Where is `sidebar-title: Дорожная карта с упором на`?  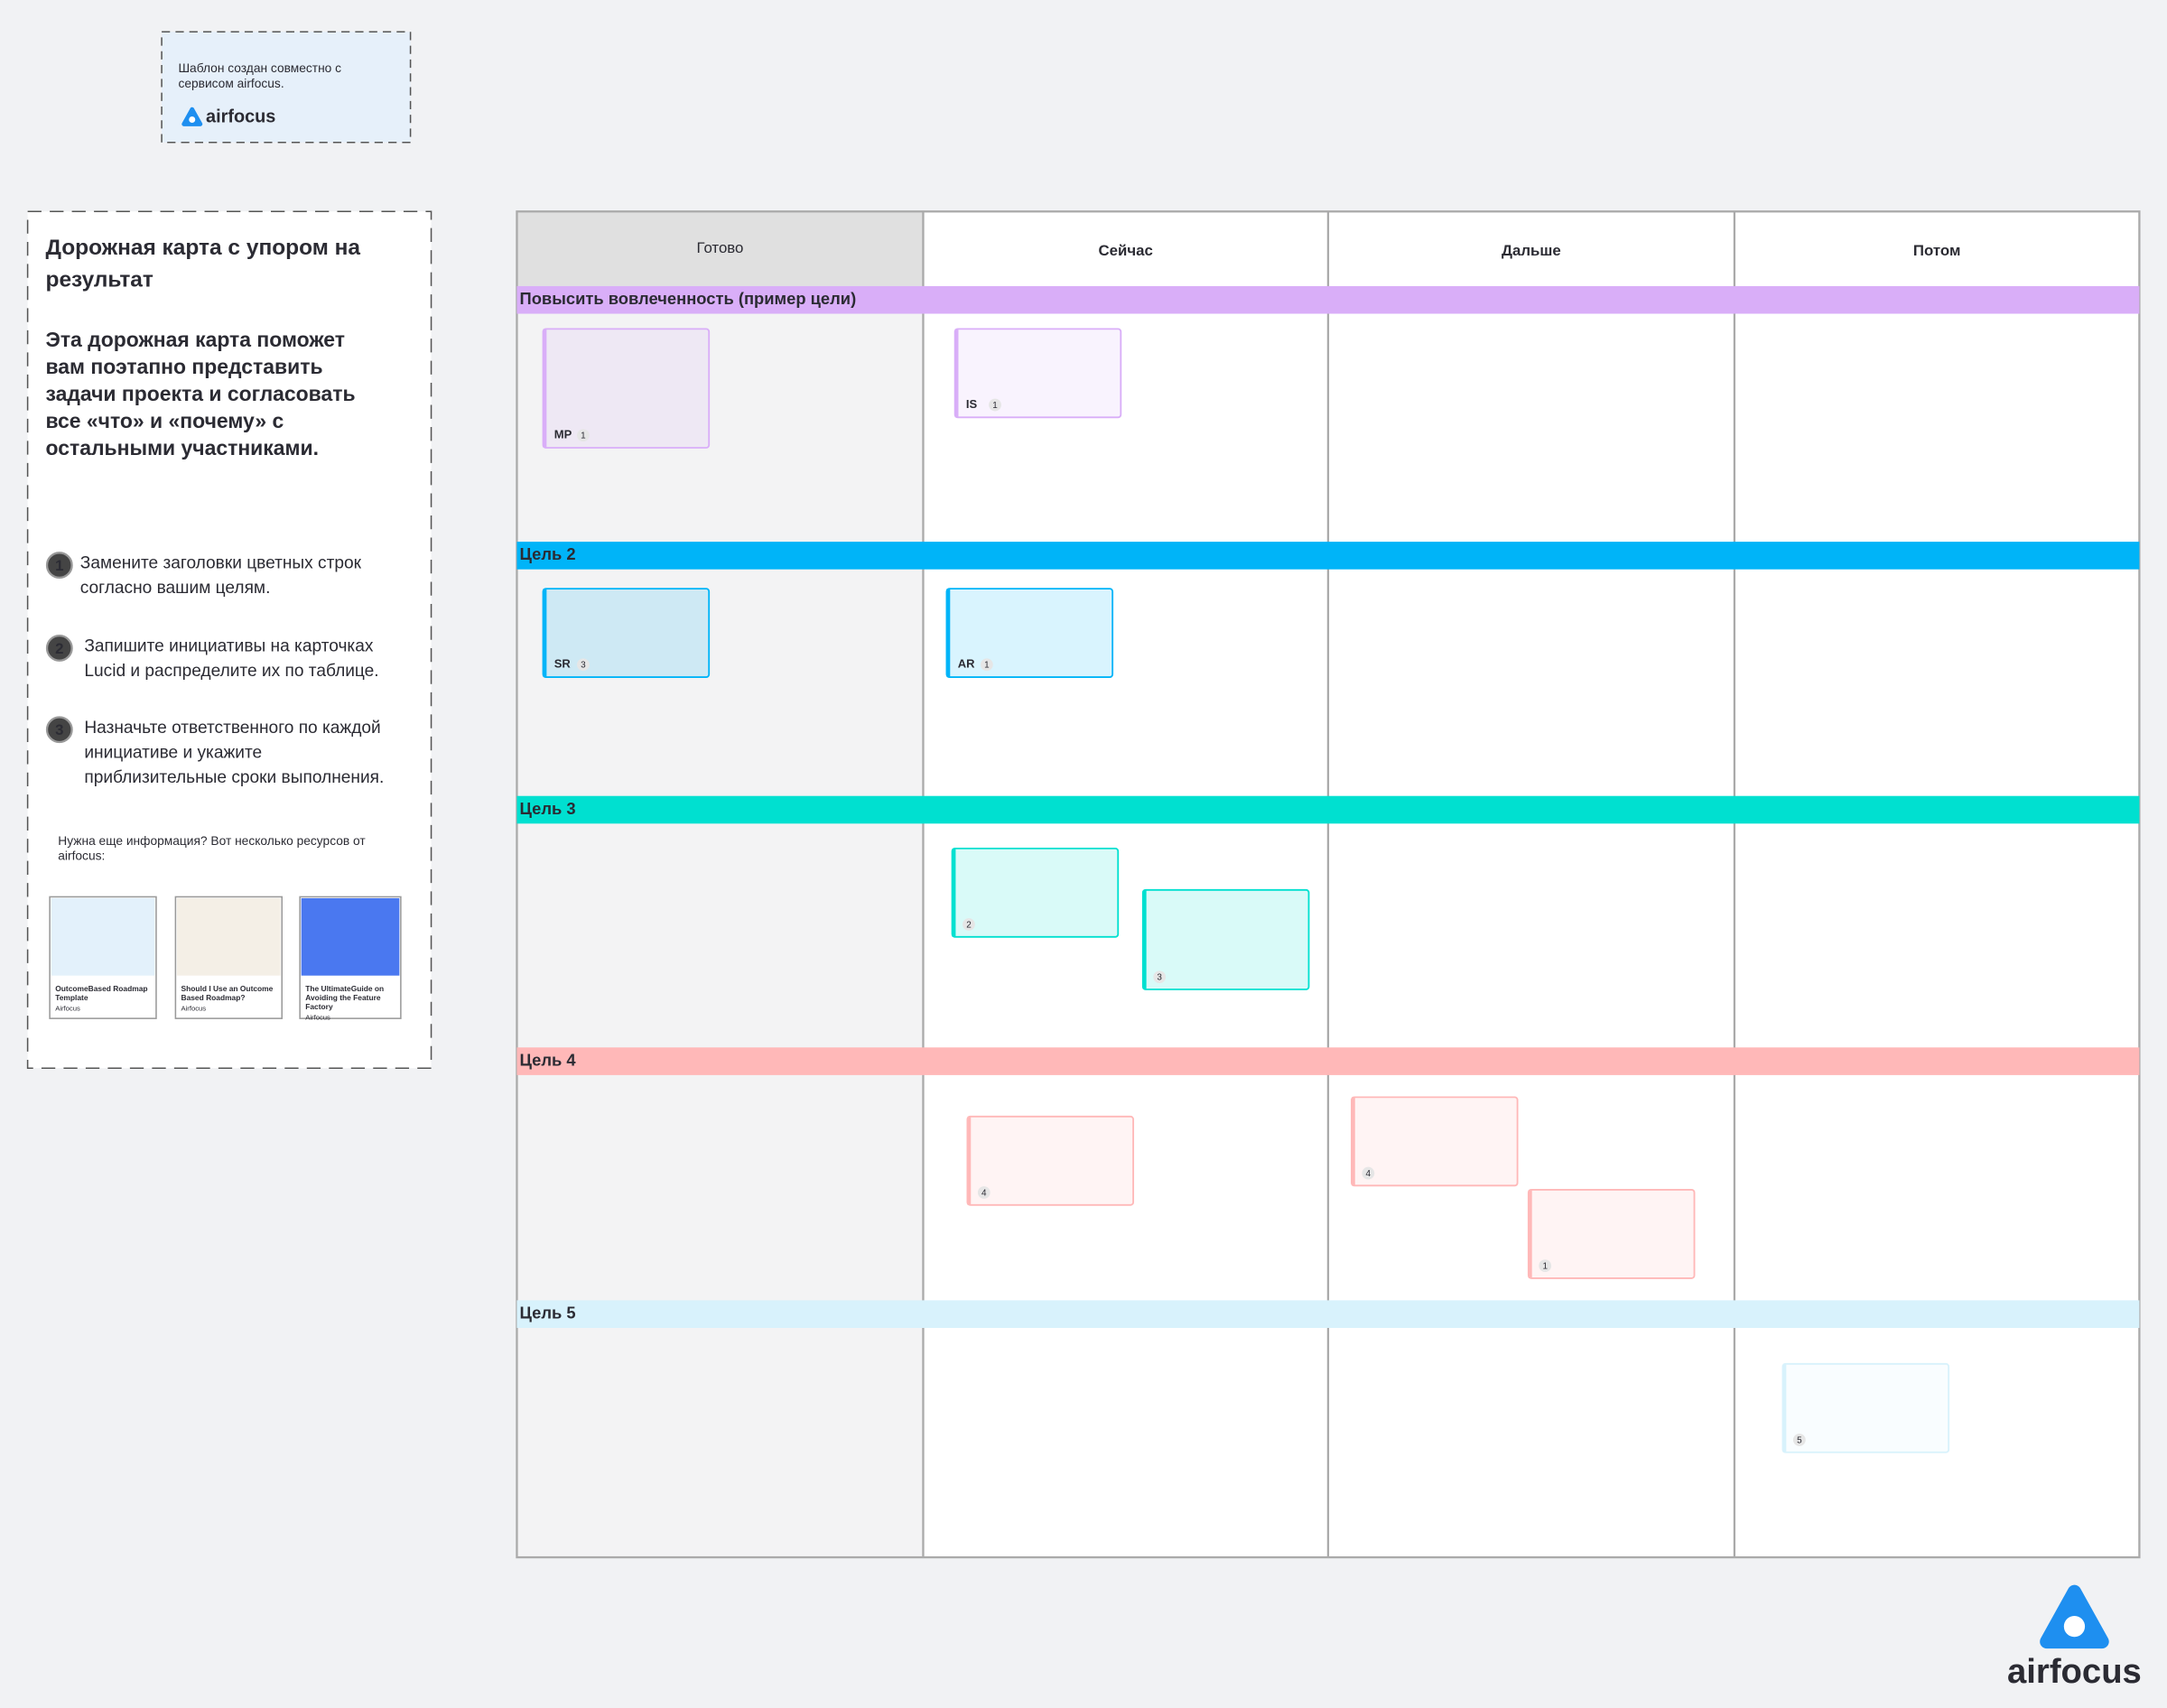
sidebar-title: Дорожная карта с упором на is located at coordinates (203, 248).